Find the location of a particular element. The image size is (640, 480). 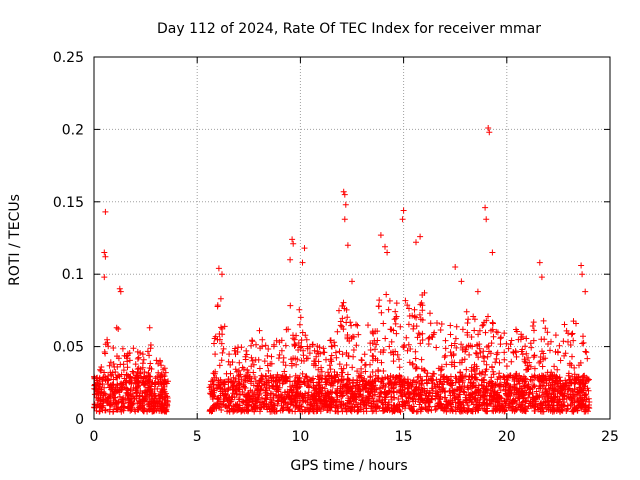

x-tick-label: 0 is located at coordinates (94, 437).